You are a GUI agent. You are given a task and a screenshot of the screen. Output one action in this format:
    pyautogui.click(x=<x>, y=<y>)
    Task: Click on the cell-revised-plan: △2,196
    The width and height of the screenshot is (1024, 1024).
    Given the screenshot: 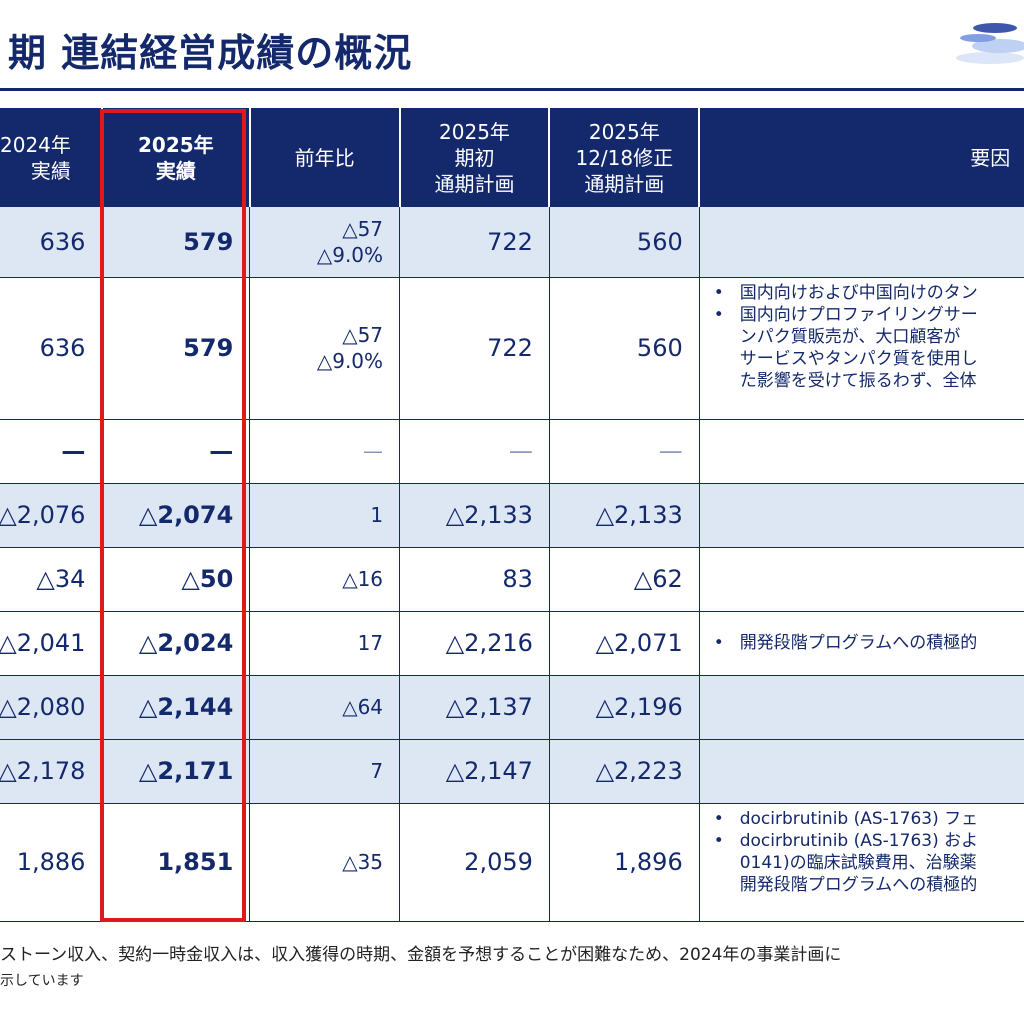 What is the action you would take?
    pyautogui.click(x=624, y=707)
    